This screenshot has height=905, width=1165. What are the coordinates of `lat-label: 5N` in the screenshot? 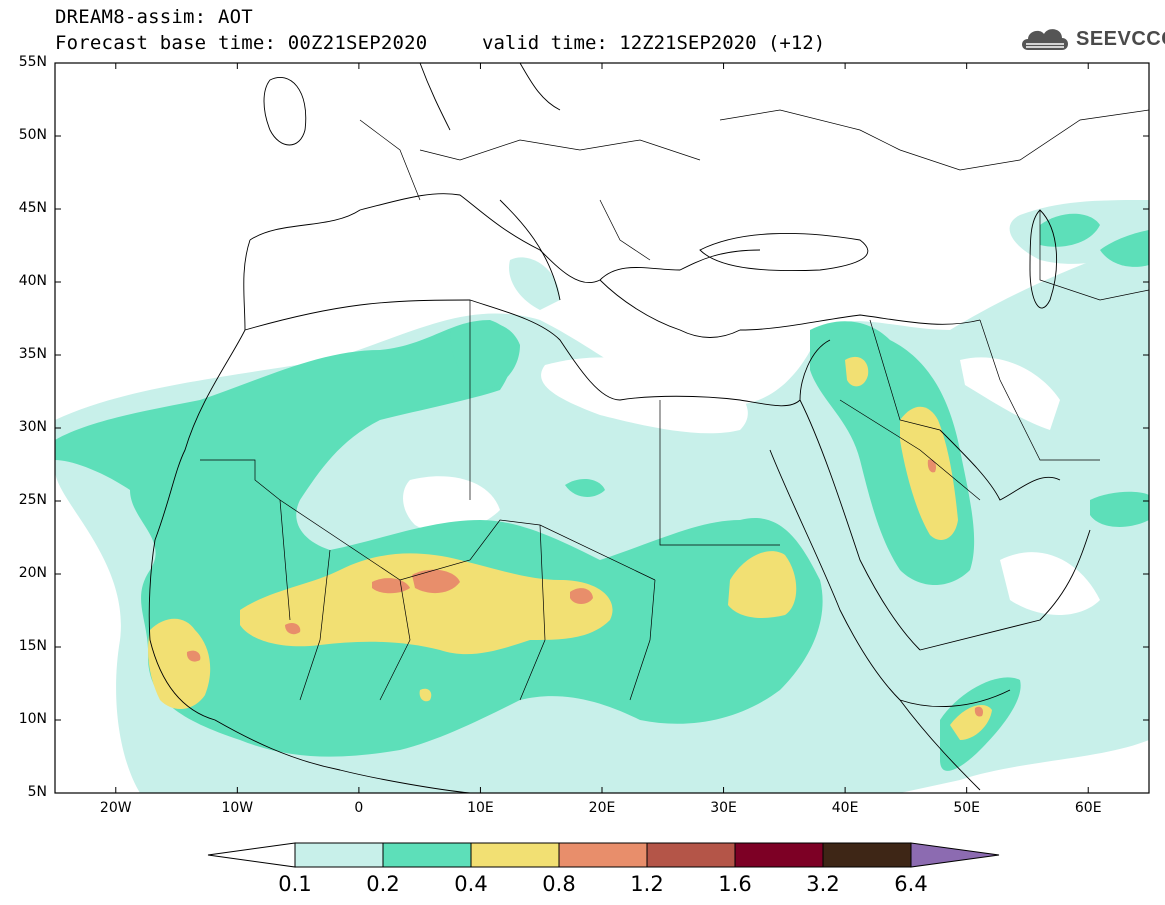 It's located at (37, 792).